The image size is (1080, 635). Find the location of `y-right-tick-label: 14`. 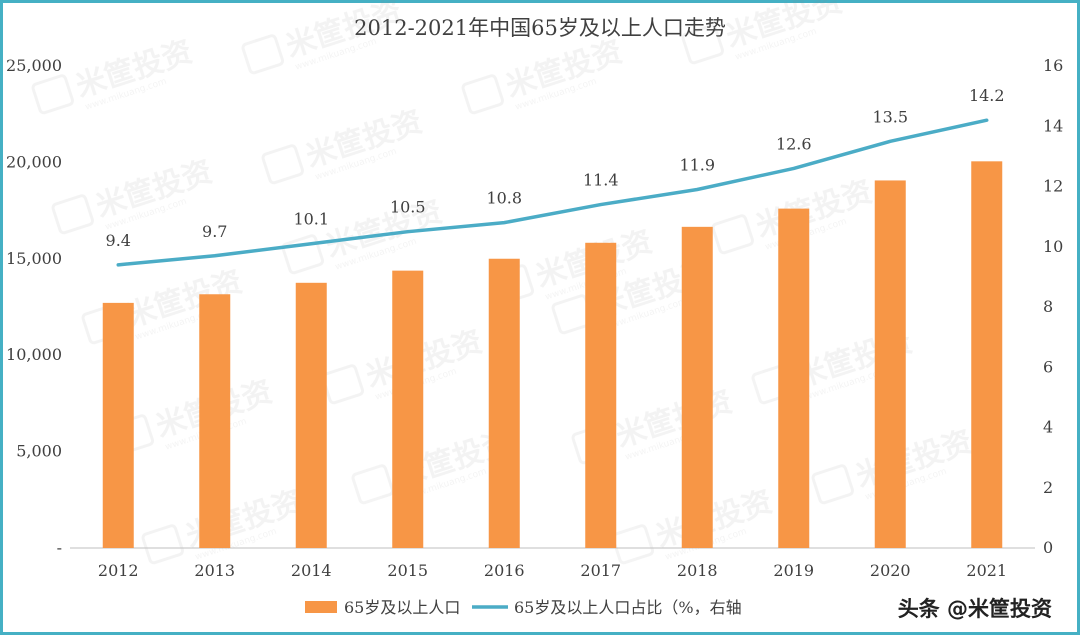

y-right-tick-label: 14 is located at coordinates (1053, 125).